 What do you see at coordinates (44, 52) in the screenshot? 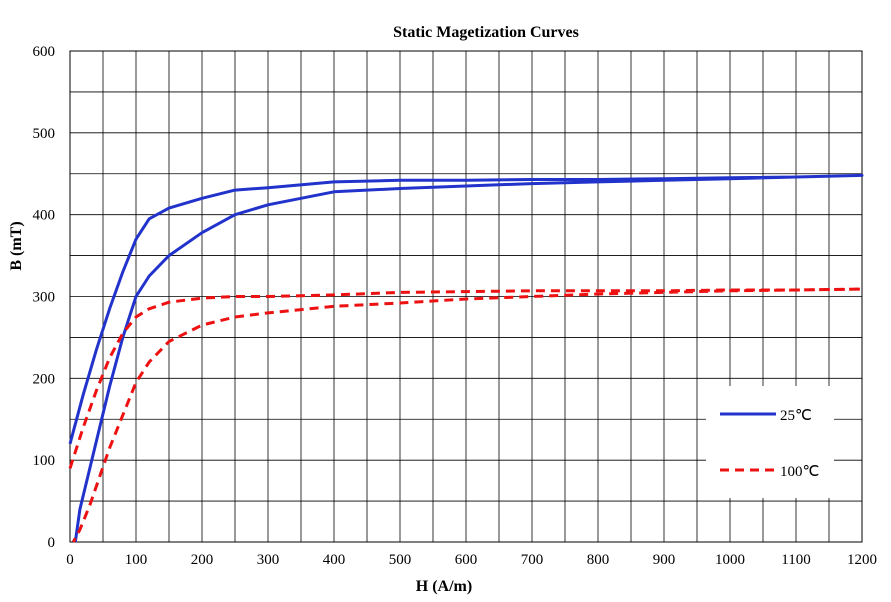
I see `y-tick-label: 600` at bounding box center [44, 52].